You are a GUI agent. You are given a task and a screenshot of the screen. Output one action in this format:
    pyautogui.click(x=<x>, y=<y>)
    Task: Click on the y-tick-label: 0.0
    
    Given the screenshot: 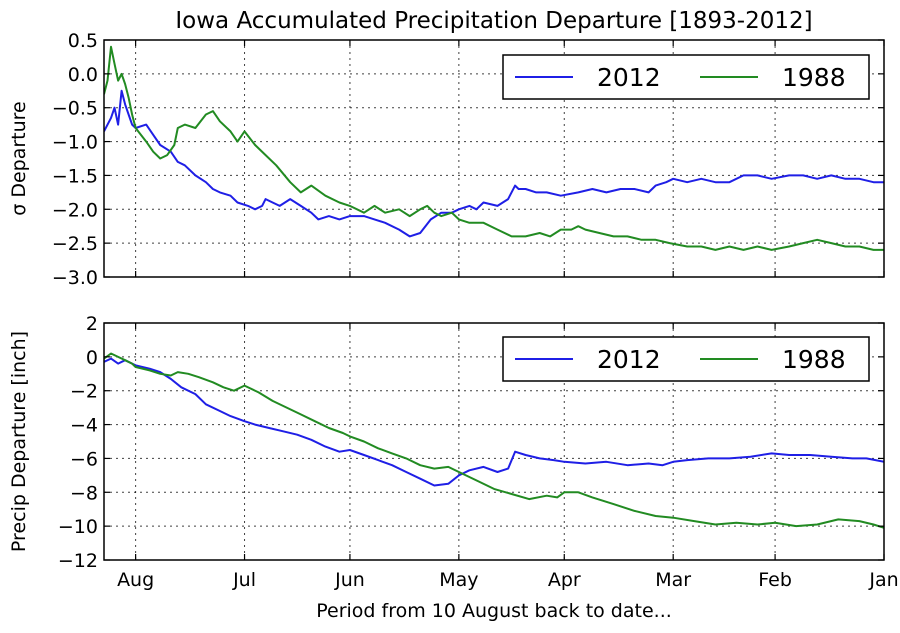 What is the action you would take?
    pyautogui.click(x=83, y=75)
    